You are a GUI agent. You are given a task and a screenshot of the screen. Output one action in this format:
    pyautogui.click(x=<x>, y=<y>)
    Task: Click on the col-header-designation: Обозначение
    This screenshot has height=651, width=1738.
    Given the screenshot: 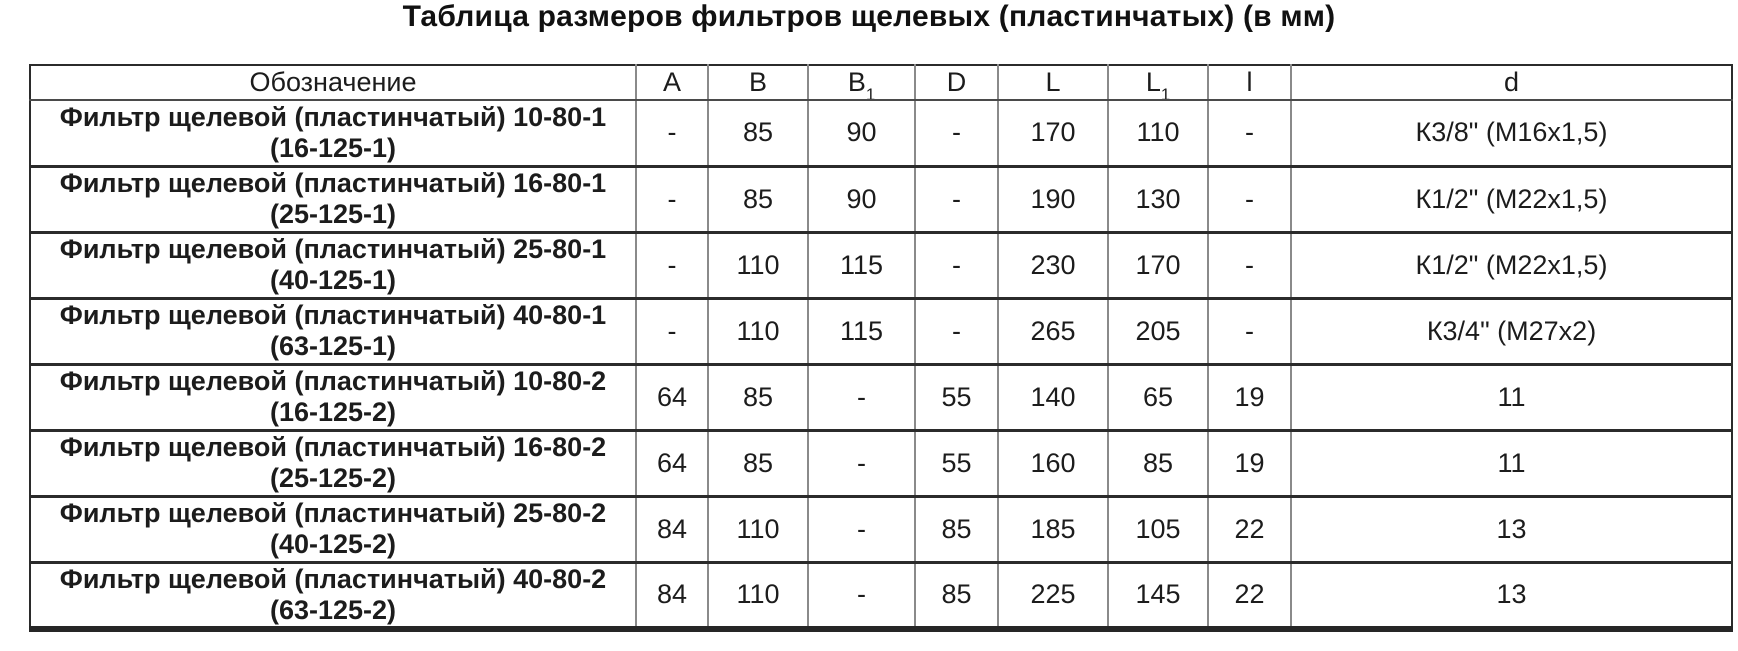 What is the action you would take?
    pyautogui.click(x=333, y=83)
    